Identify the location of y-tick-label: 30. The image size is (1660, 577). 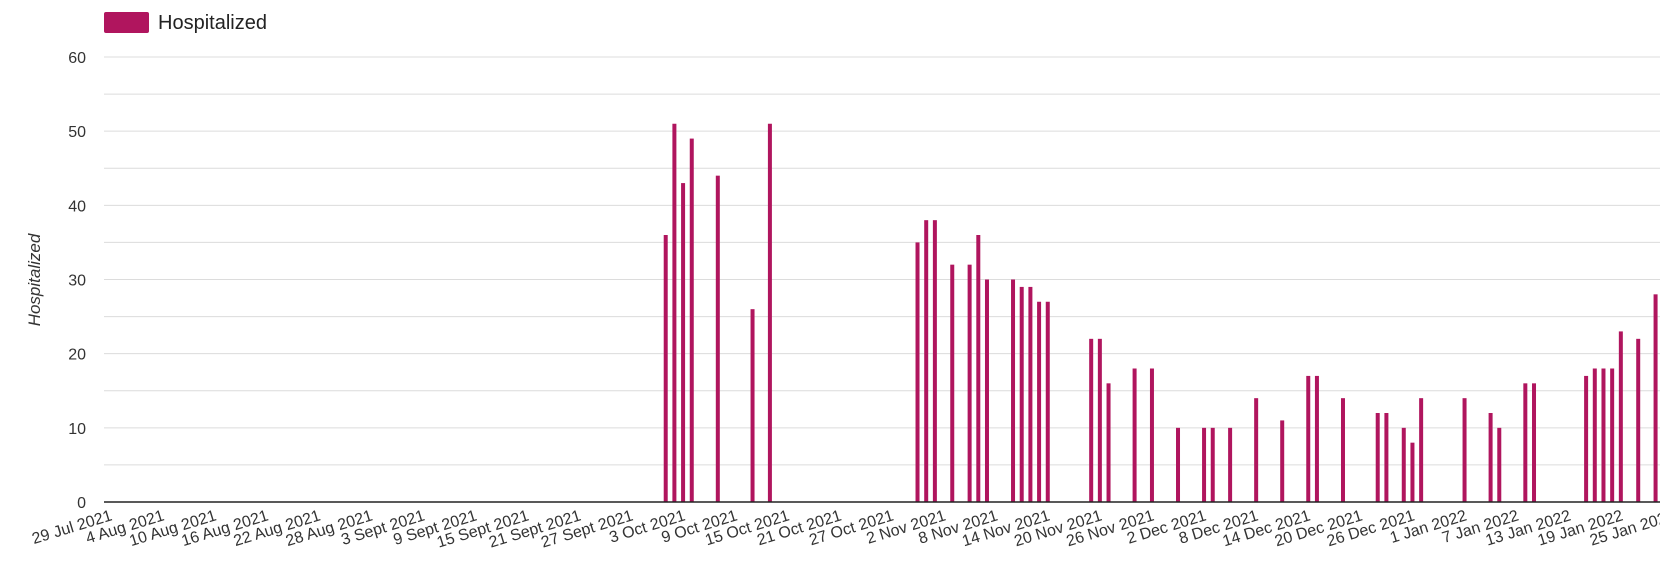
(77, 281).